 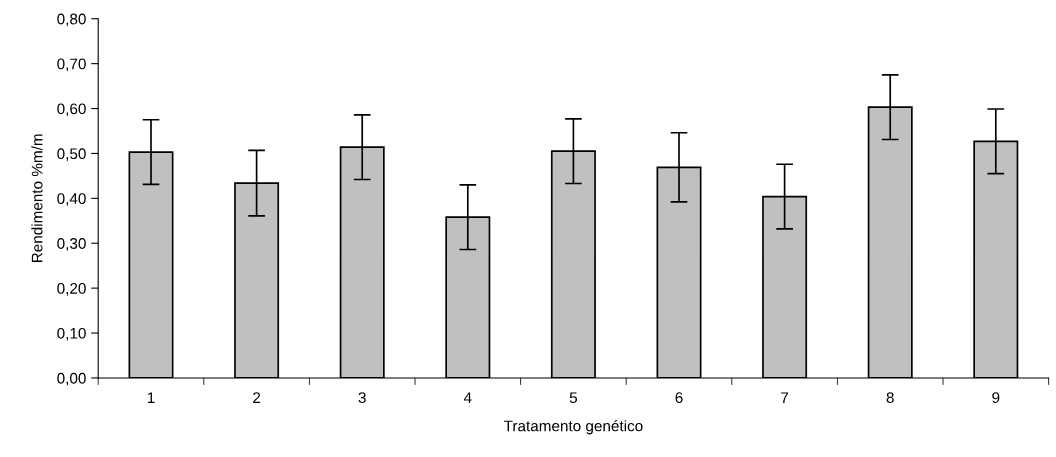 I want to click on x-tick-label: 9, so click(x=996, y=398).